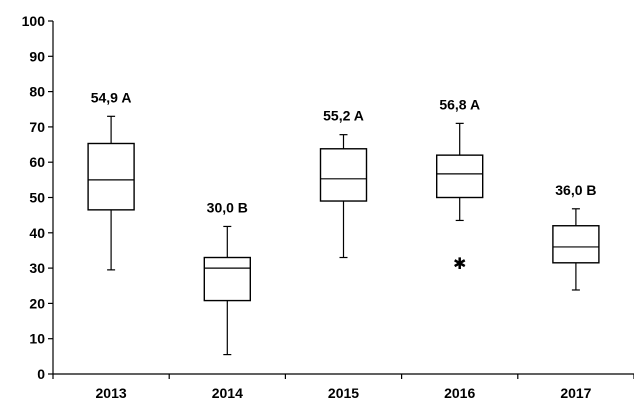 Image resolution: width=634 pixels, height=402 pixels. I want to click on y-tick-label: 40, so click(37, 233).